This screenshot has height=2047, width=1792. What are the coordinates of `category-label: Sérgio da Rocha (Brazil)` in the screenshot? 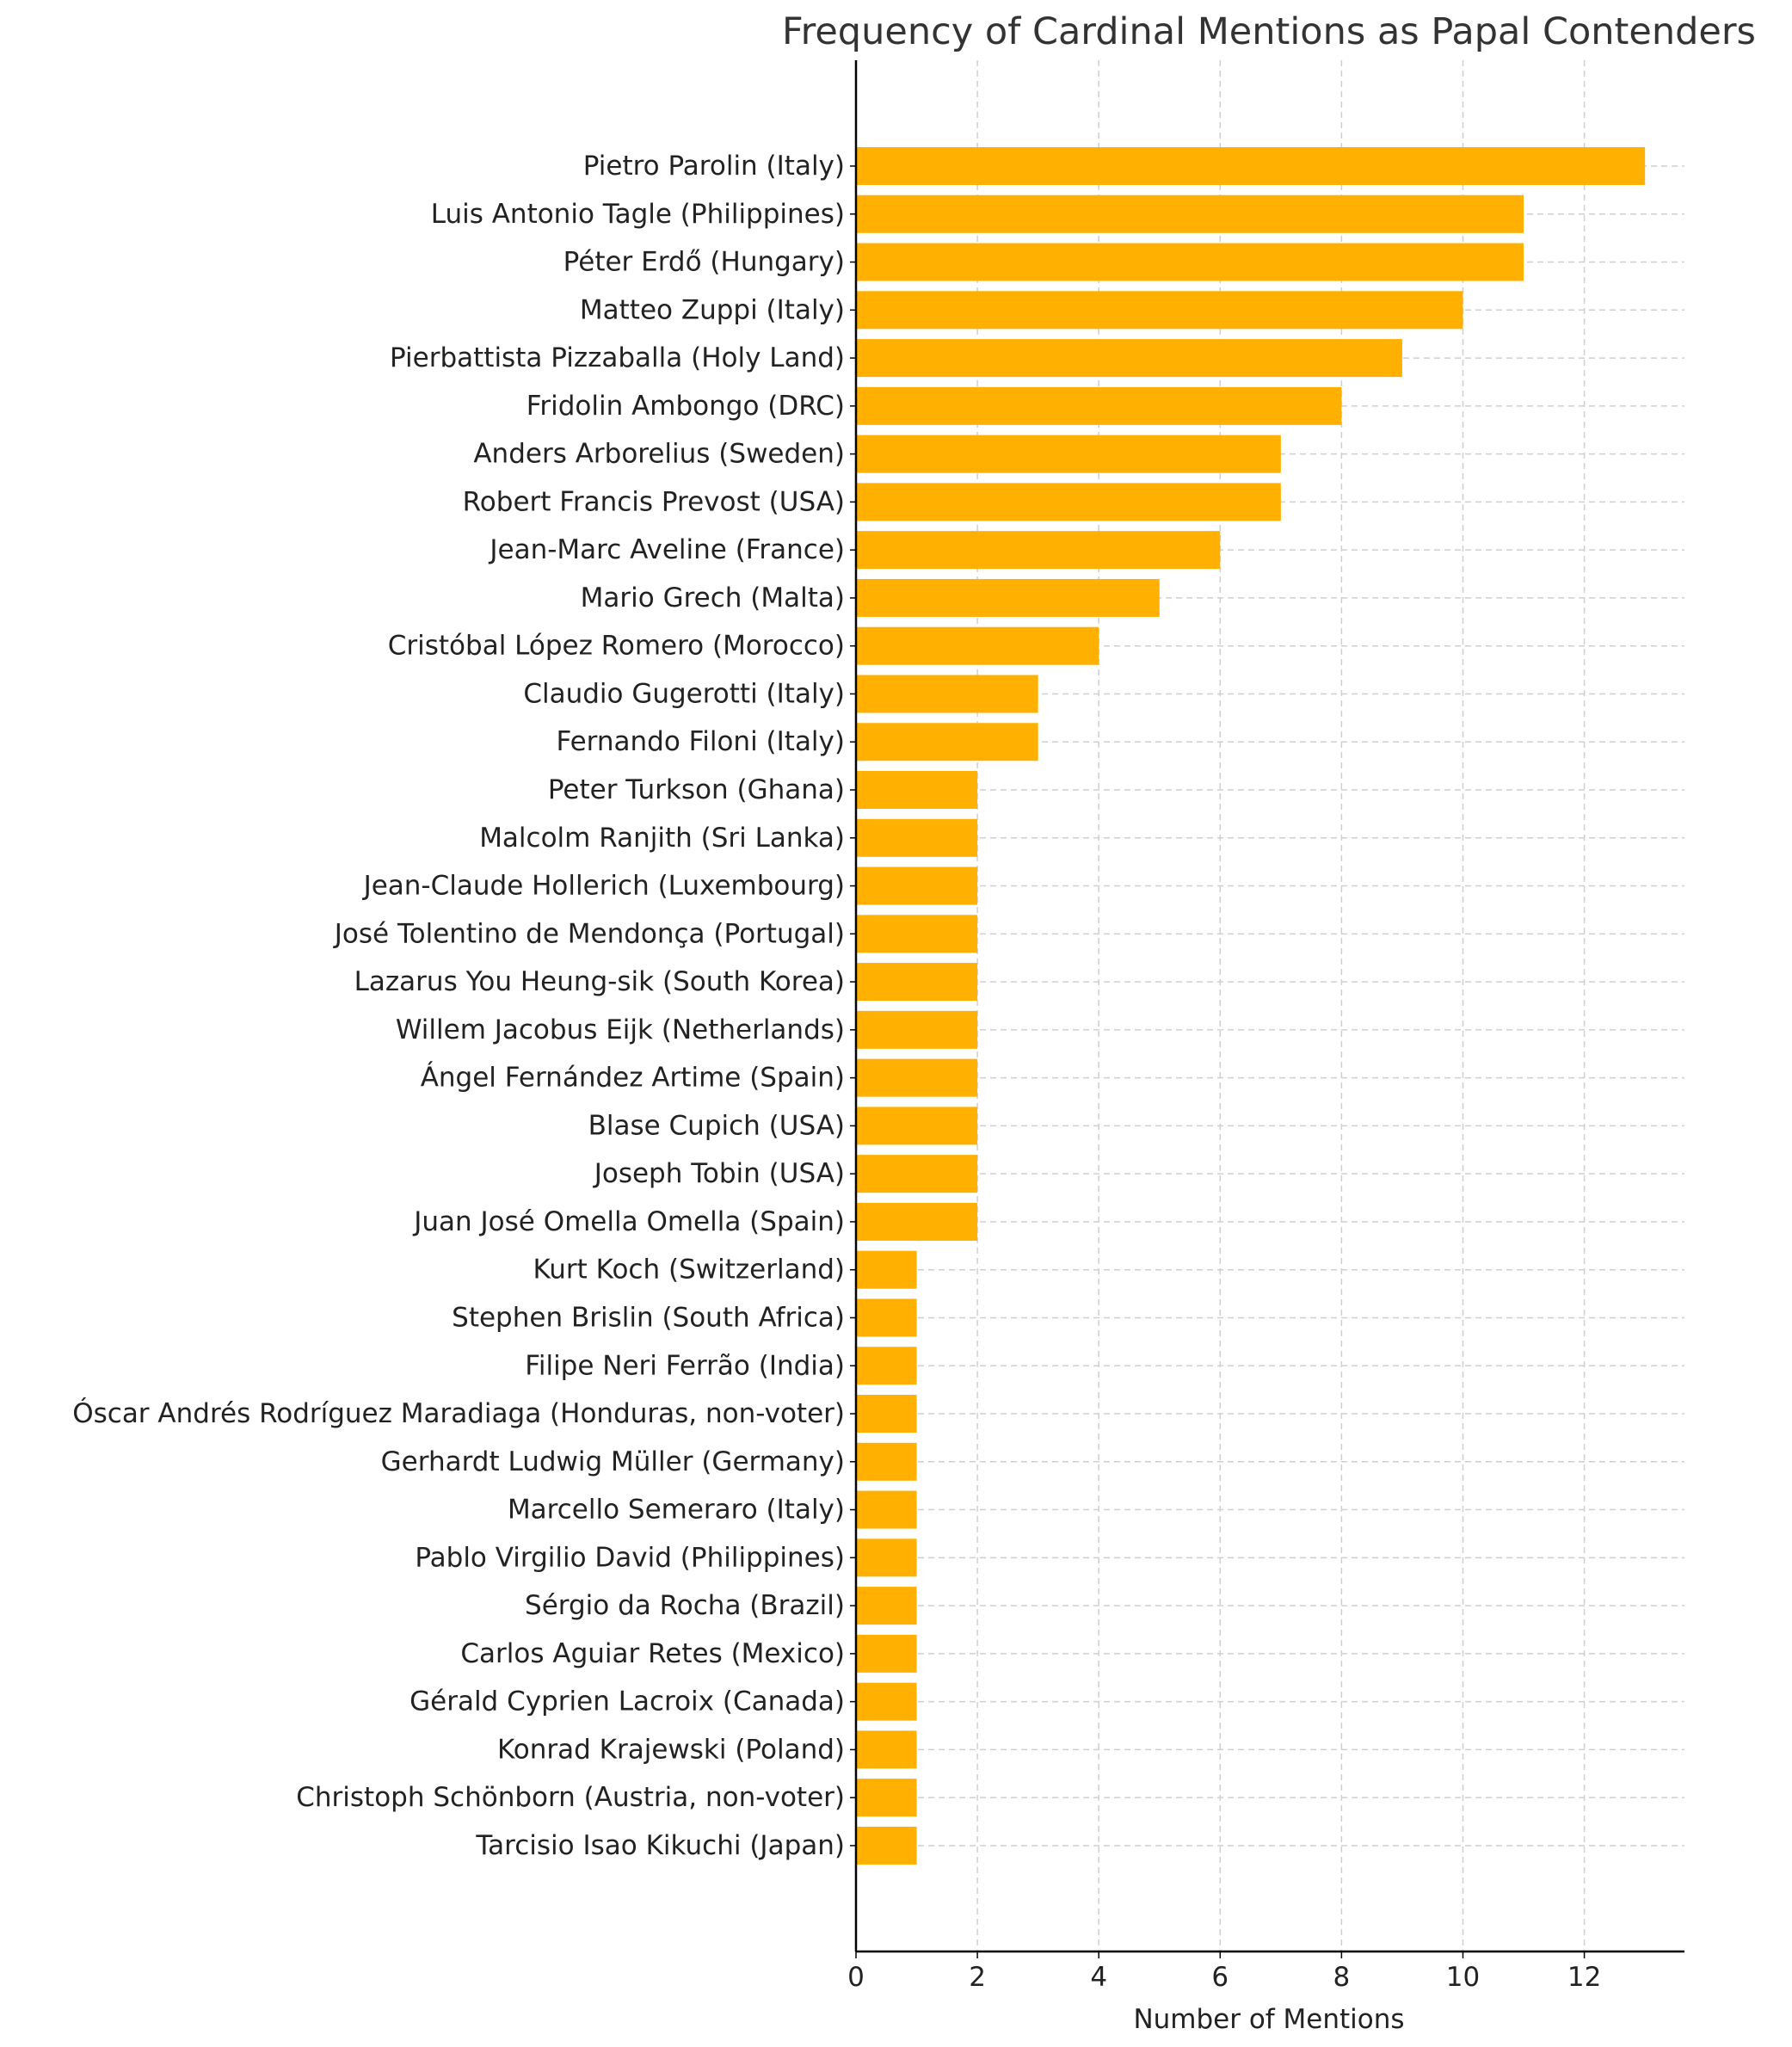 It's located at (685, 1606).